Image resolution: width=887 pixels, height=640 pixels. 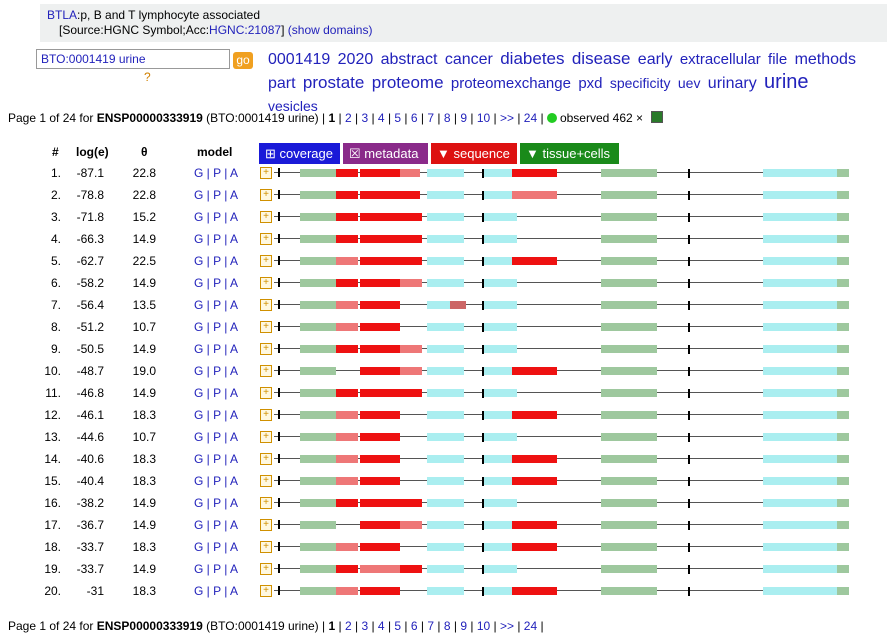 I want to click on tag-cloud-term: proteomexchange, so click(x=510, y=83).